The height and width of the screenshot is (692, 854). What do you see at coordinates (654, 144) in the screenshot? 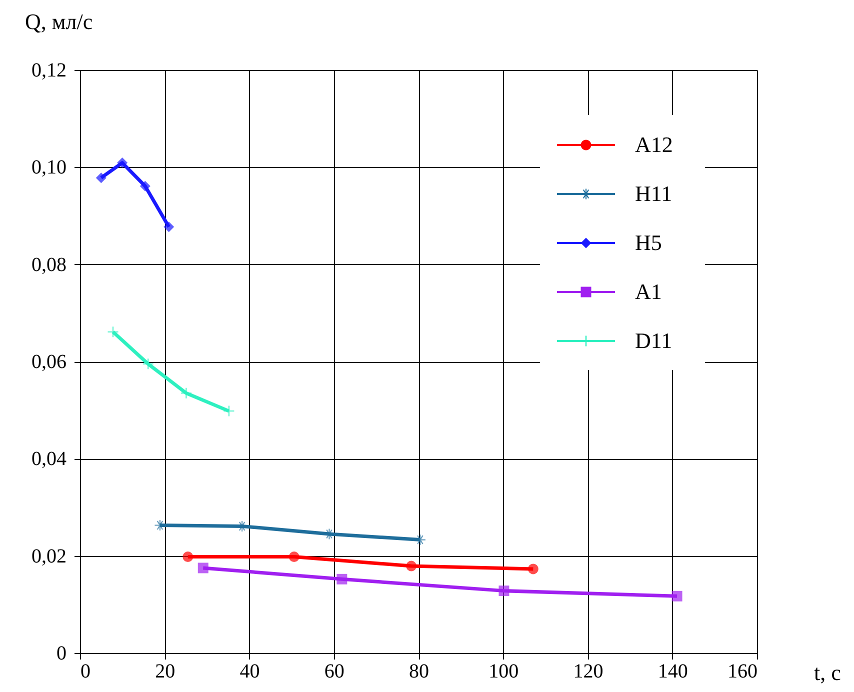
I see `legend-label: A12` at bounding box center [654, 144].